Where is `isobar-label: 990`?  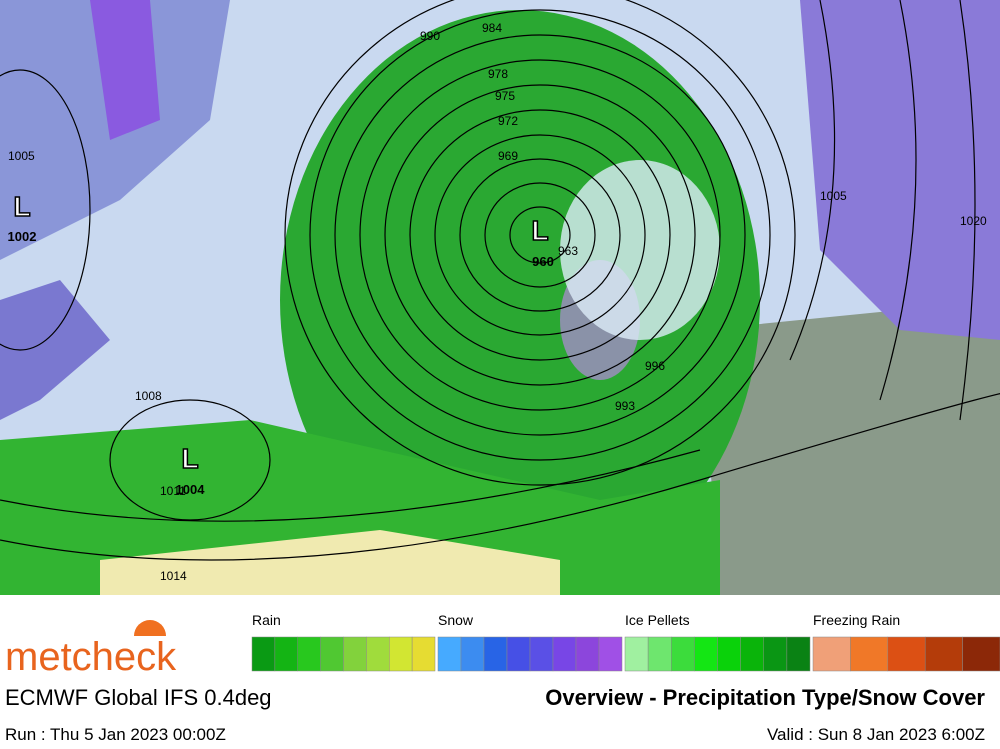 isobar-label: 990 is located at coordinates (430, 36).